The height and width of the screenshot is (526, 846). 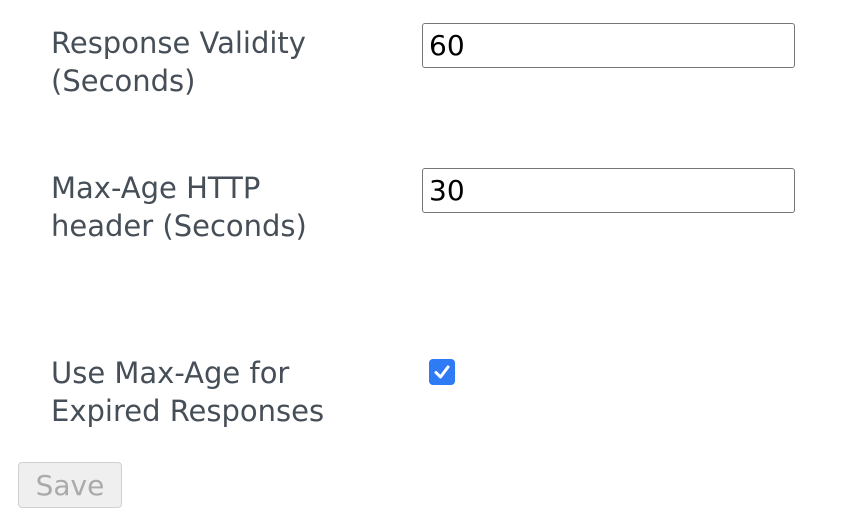 What do you see at coordinates (70, 485) in the screenshot?
I see `save-button: Save` at bounding box center [70, 485].